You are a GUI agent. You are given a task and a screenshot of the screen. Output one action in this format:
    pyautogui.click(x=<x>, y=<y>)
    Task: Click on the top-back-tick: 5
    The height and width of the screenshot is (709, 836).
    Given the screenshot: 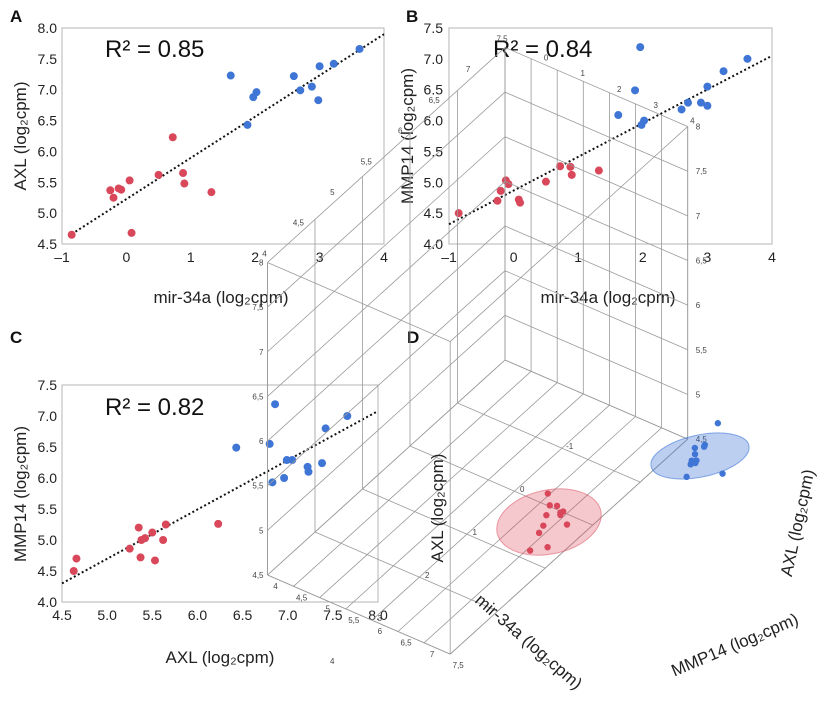 What is the action you would take?
    pyautogui.click(x=332, y=192)
    